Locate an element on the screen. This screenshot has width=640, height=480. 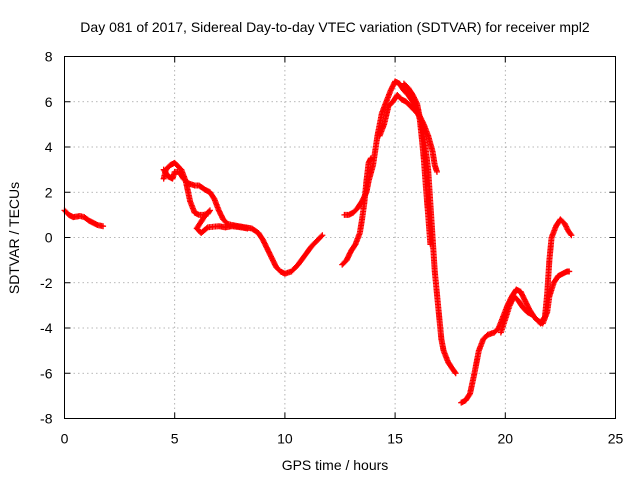
y-axis-label: SDTVAR / TECUs is located at coordinates (14, 238).